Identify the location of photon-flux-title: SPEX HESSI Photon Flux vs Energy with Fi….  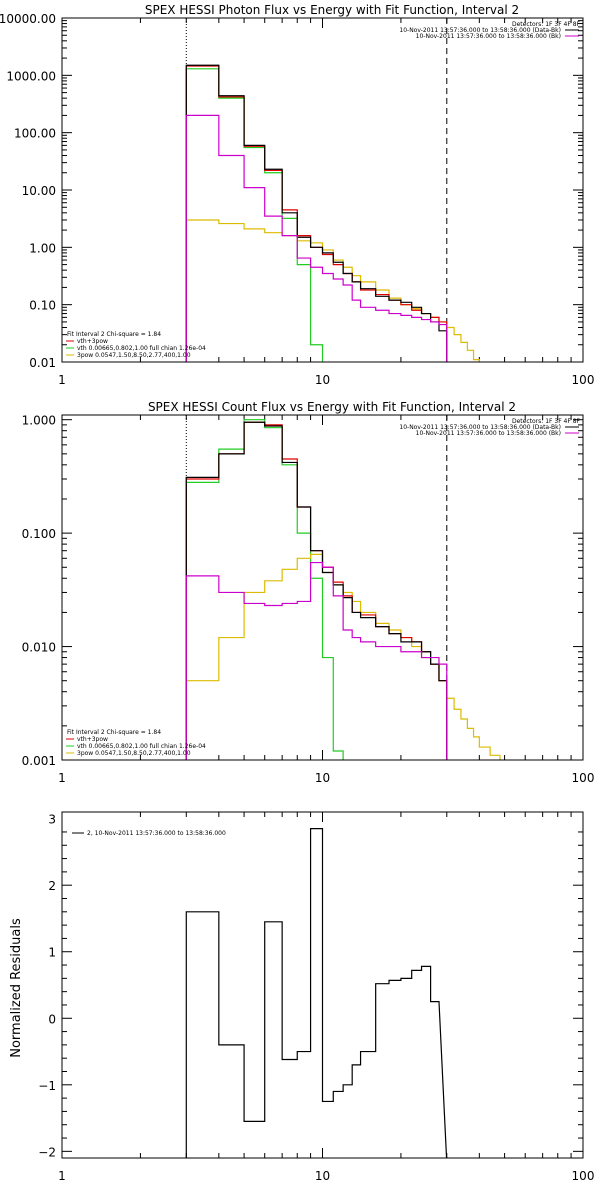
(332, 10).